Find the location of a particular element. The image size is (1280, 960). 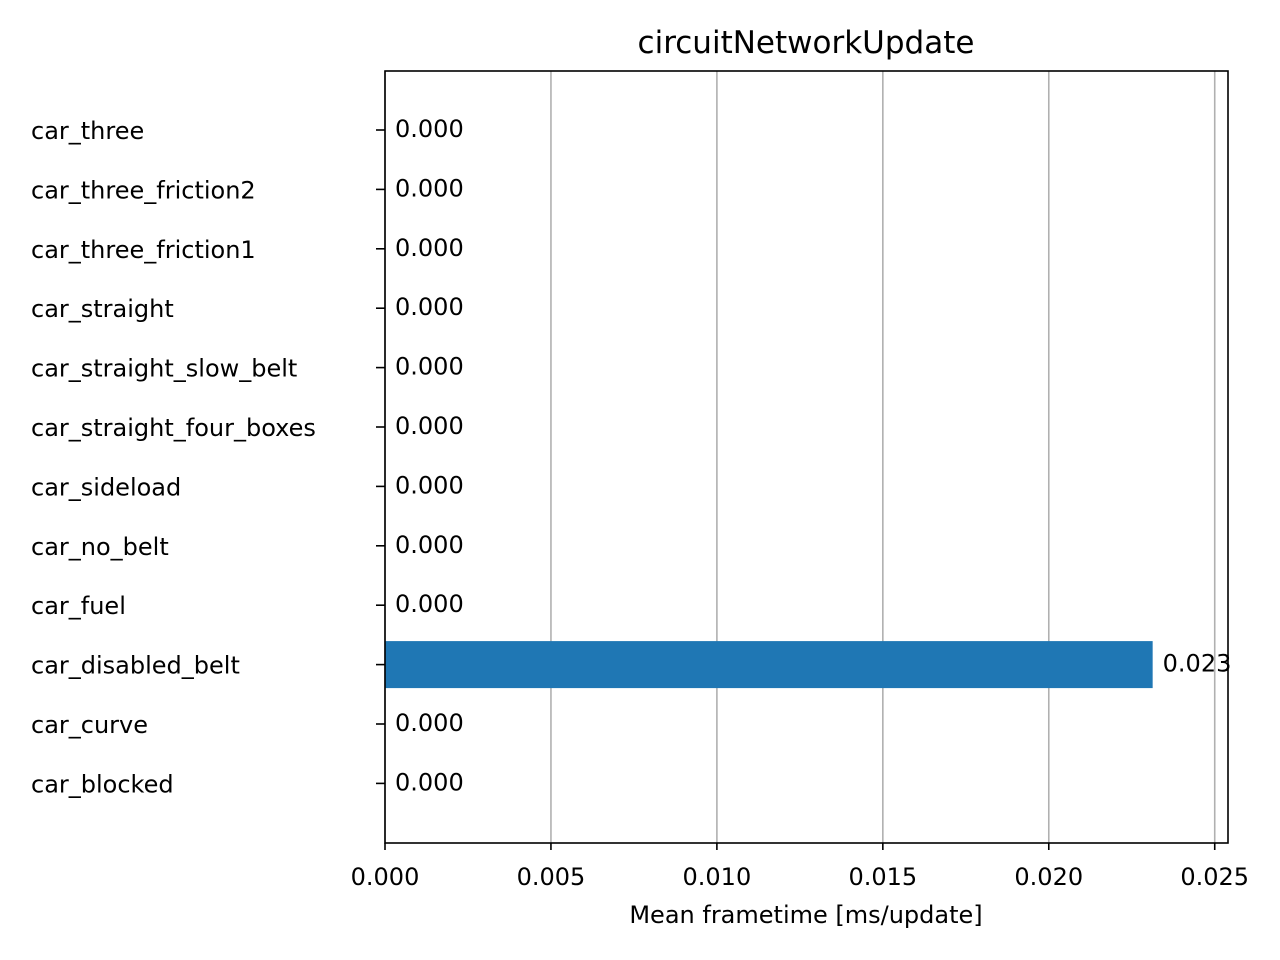

y-tick-label: car_three is located at coordinates (87, 131).